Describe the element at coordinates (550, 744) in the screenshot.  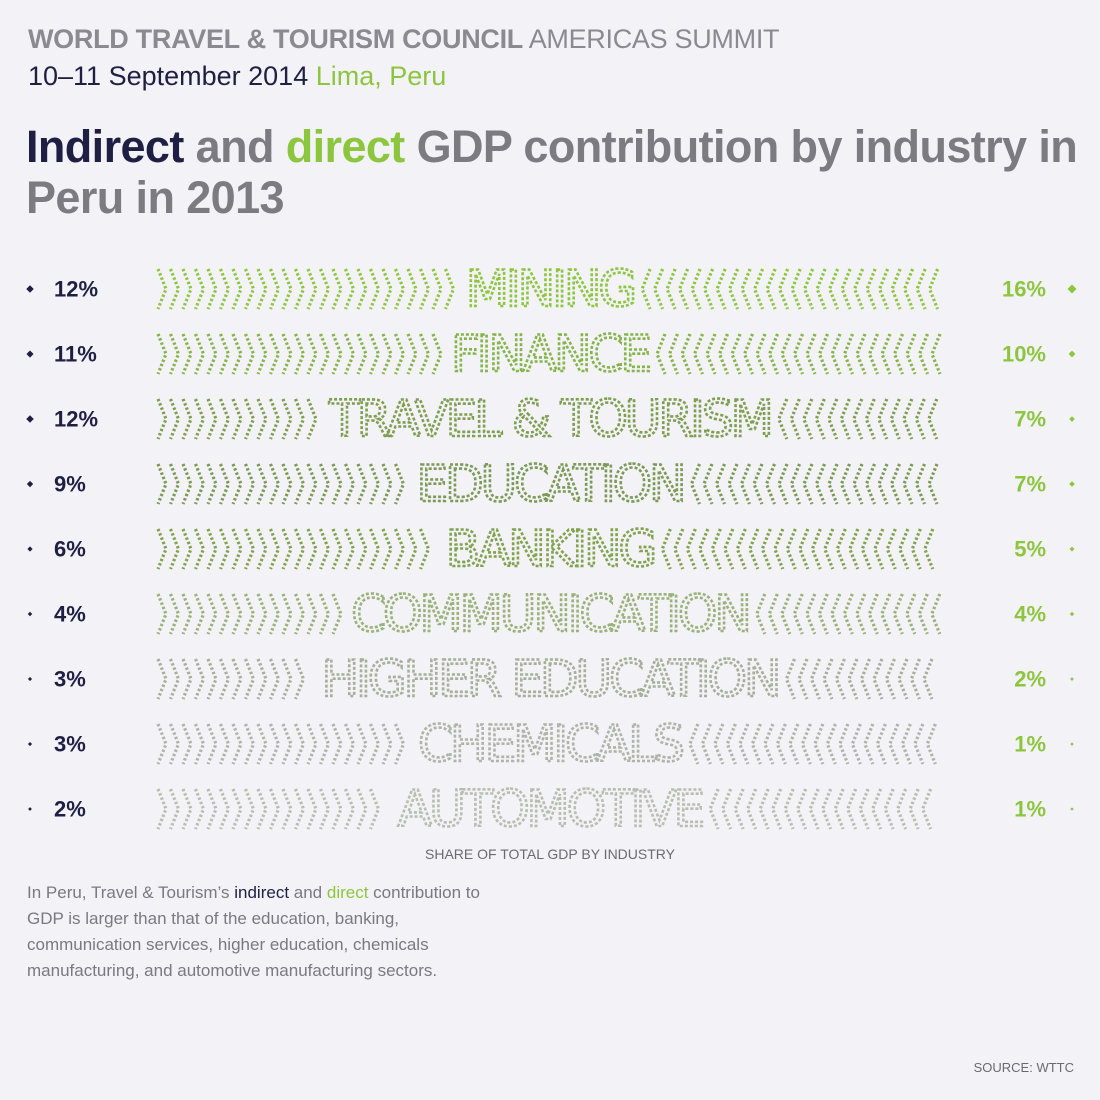
I see `category-label: CHEMICALS` at that location.